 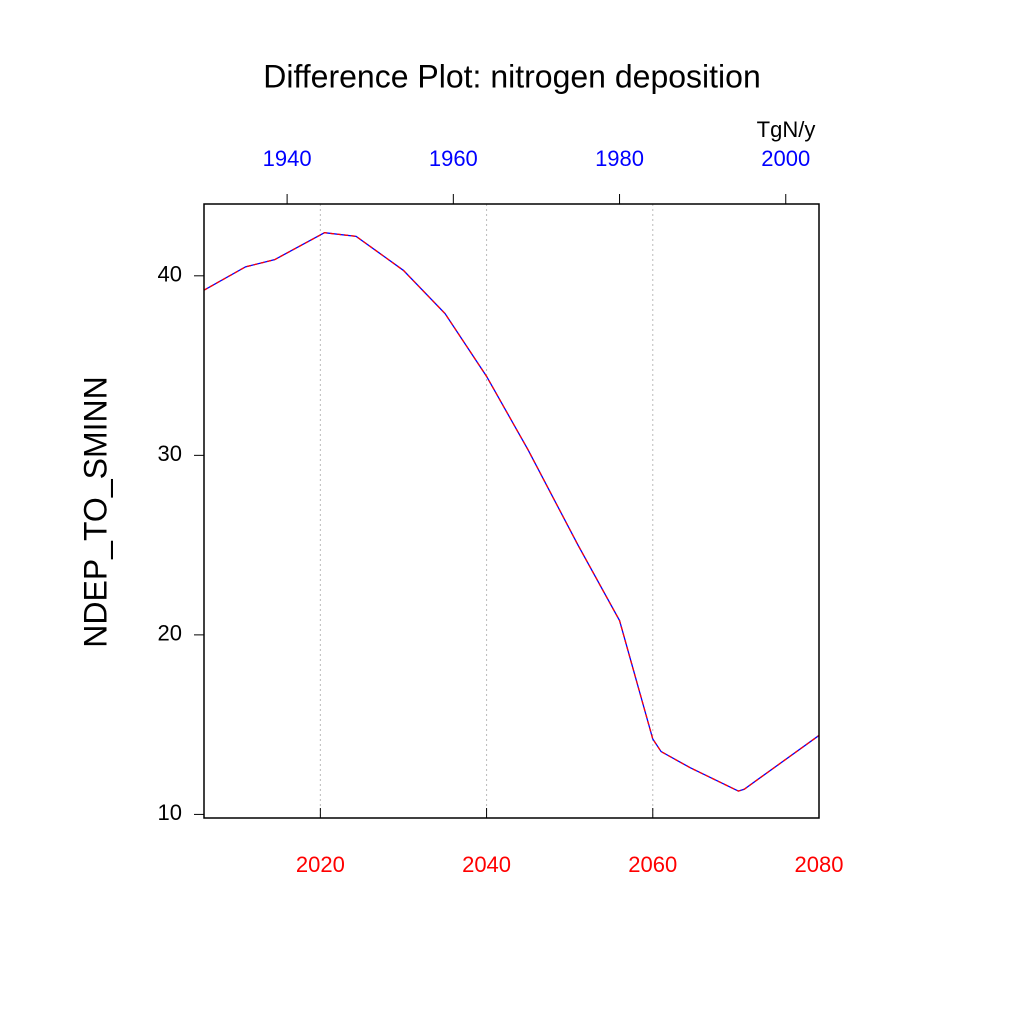 I want to click on x2-tick-label: 1940, so click(x=287, y=158).